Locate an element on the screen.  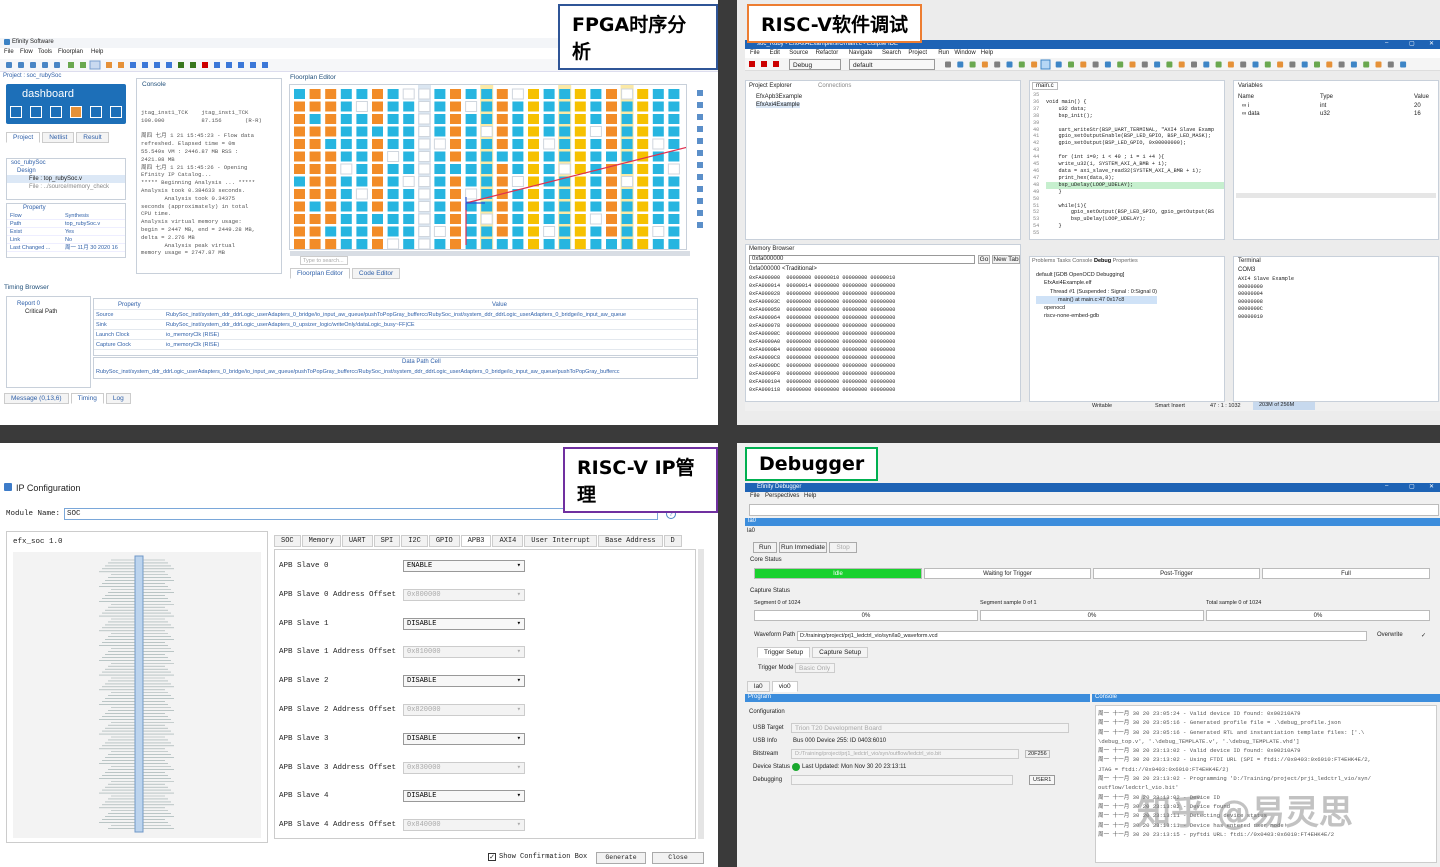
code-line: } is located at coordinates (1054, 226).